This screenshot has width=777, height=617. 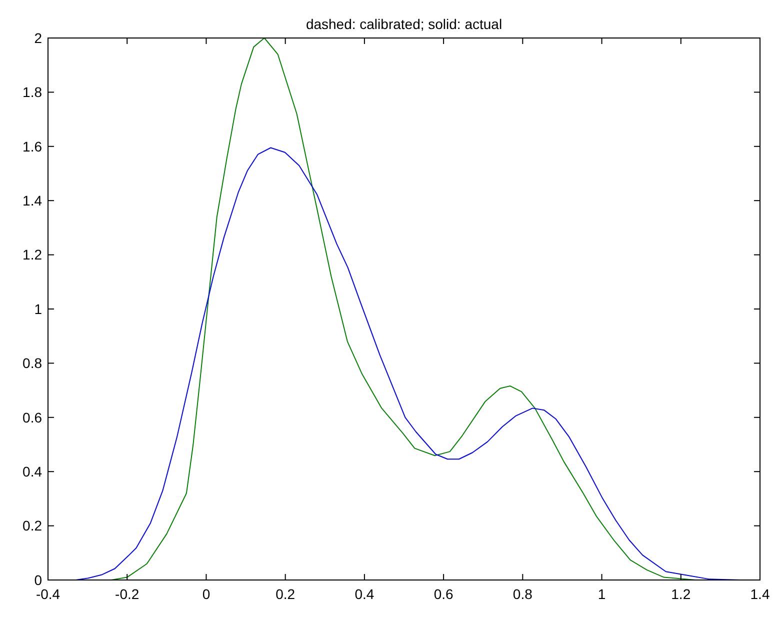 I want to click on x-tick-label: 0, so click(x=206, y=594).